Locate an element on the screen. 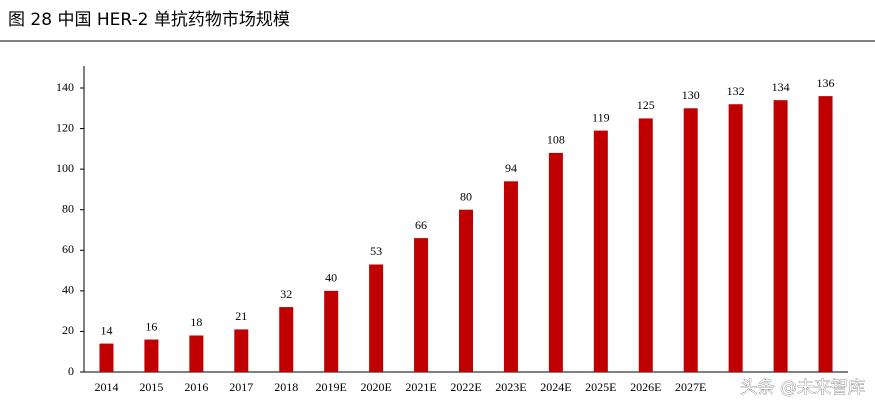 Image resolution: width=875 pixels, height=412 pixels. value-label: 132 is located at coordinates (736, 91).